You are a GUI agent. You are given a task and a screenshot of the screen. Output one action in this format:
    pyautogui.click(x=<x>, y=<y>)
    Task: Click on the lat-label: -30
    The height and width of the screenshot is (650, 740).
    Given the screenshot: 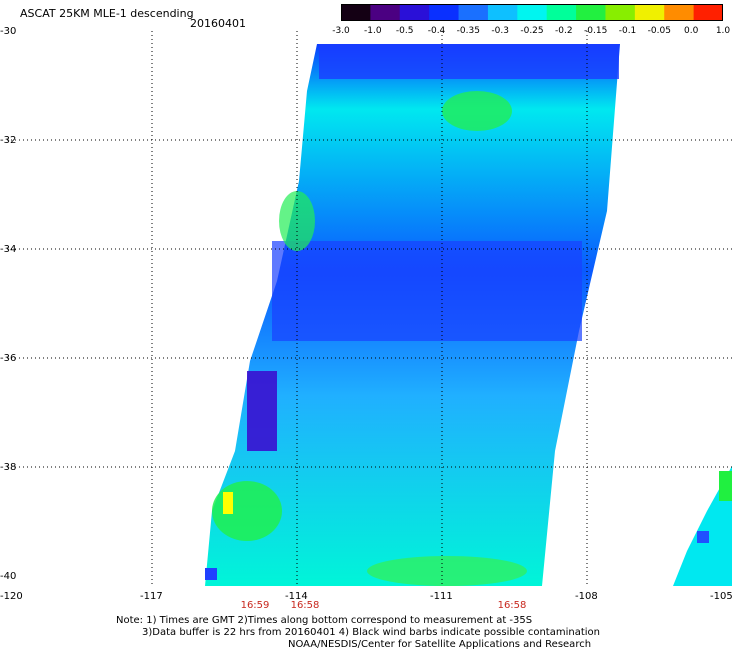 What is the action you would take?
    pyautogui.click(x=8, y=31)
    